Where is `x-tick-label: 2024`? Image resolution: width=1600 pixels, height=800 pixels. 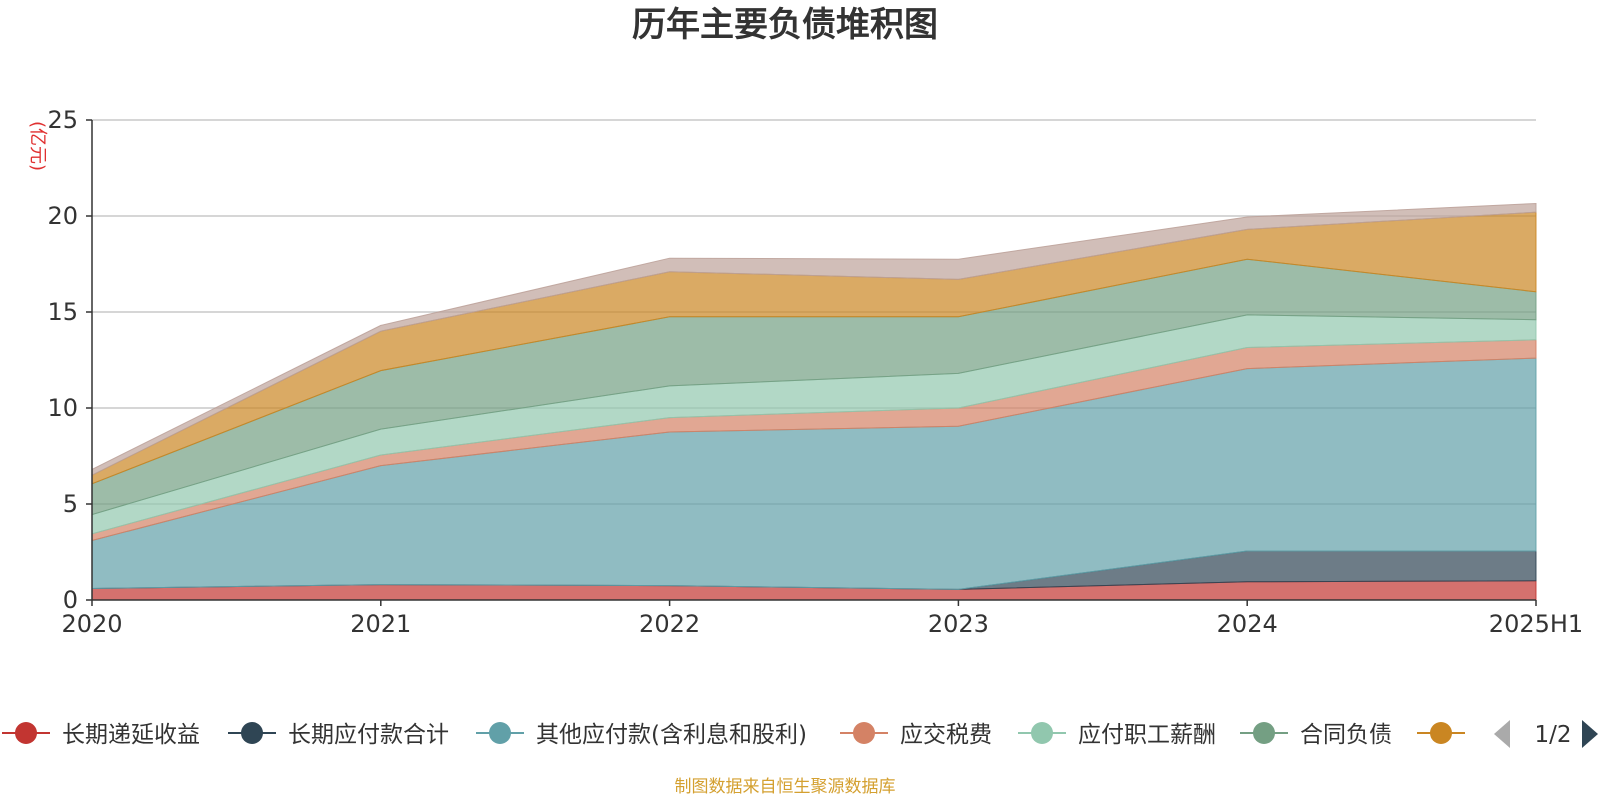 x-tick-label: 2024 is located at coordinates (1247, 624).